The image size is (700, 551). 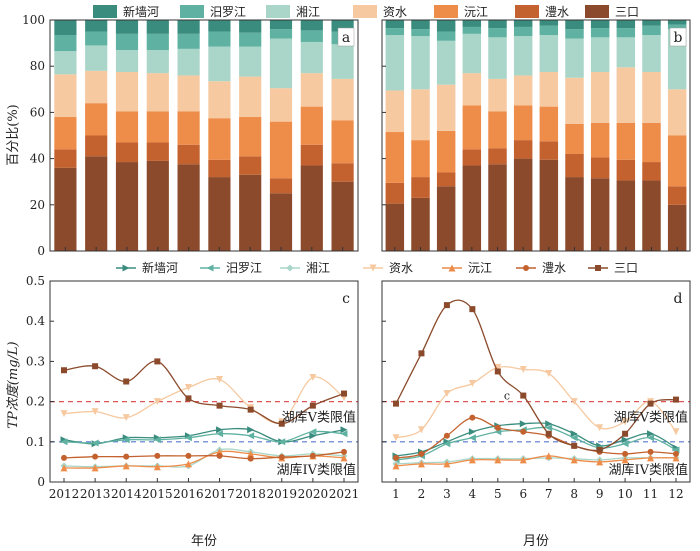 I want to click on point-c-沅江-2012, so click(x=64, y=468).